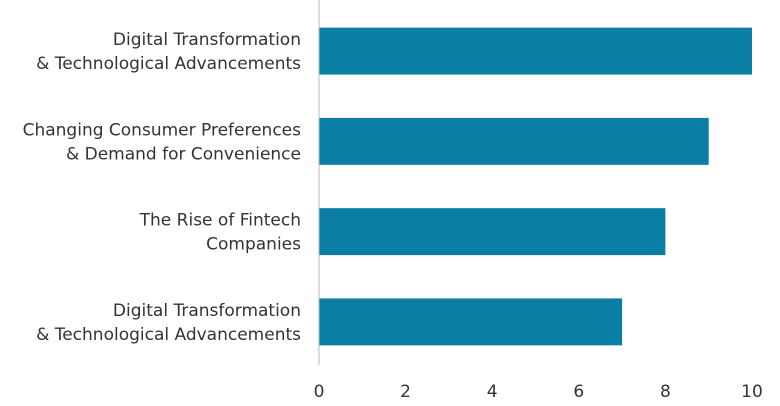 Image resolution: width=780 pixels, height=406 pixels. I want to click on category-label-1-line-1: Digital Transformation, so click(207, 40).